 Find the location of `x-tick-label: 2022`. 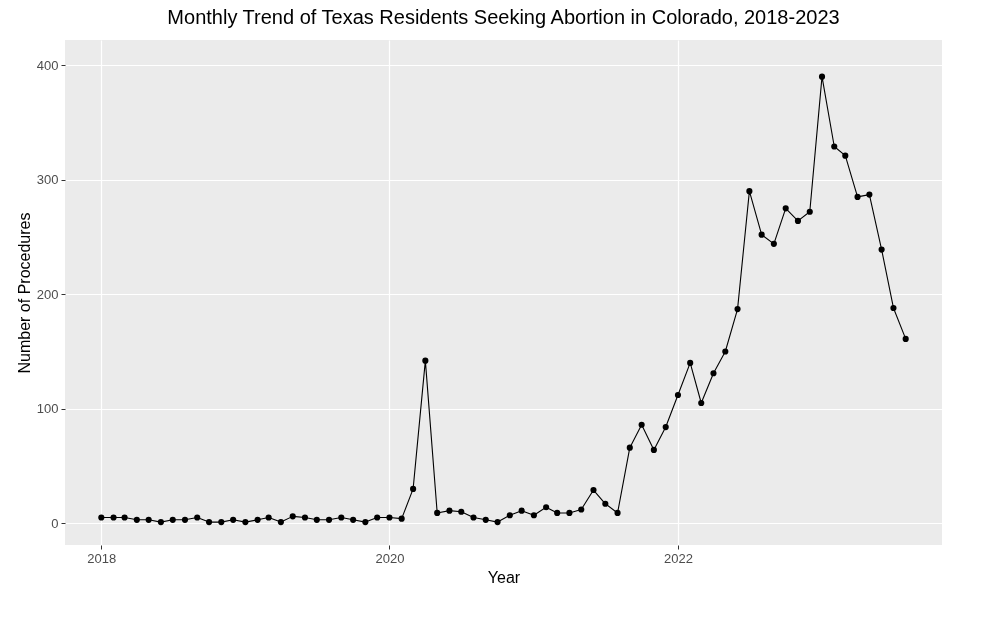

x-tick-label: 2022 is located at coordinates (678, 558).